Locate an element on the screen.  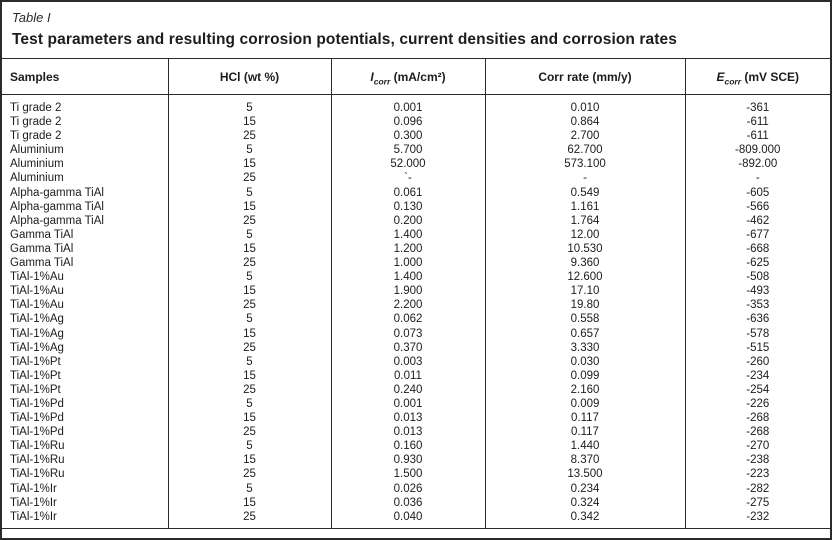
cell-ecorr: -226 is located at coordinates (757, 404).